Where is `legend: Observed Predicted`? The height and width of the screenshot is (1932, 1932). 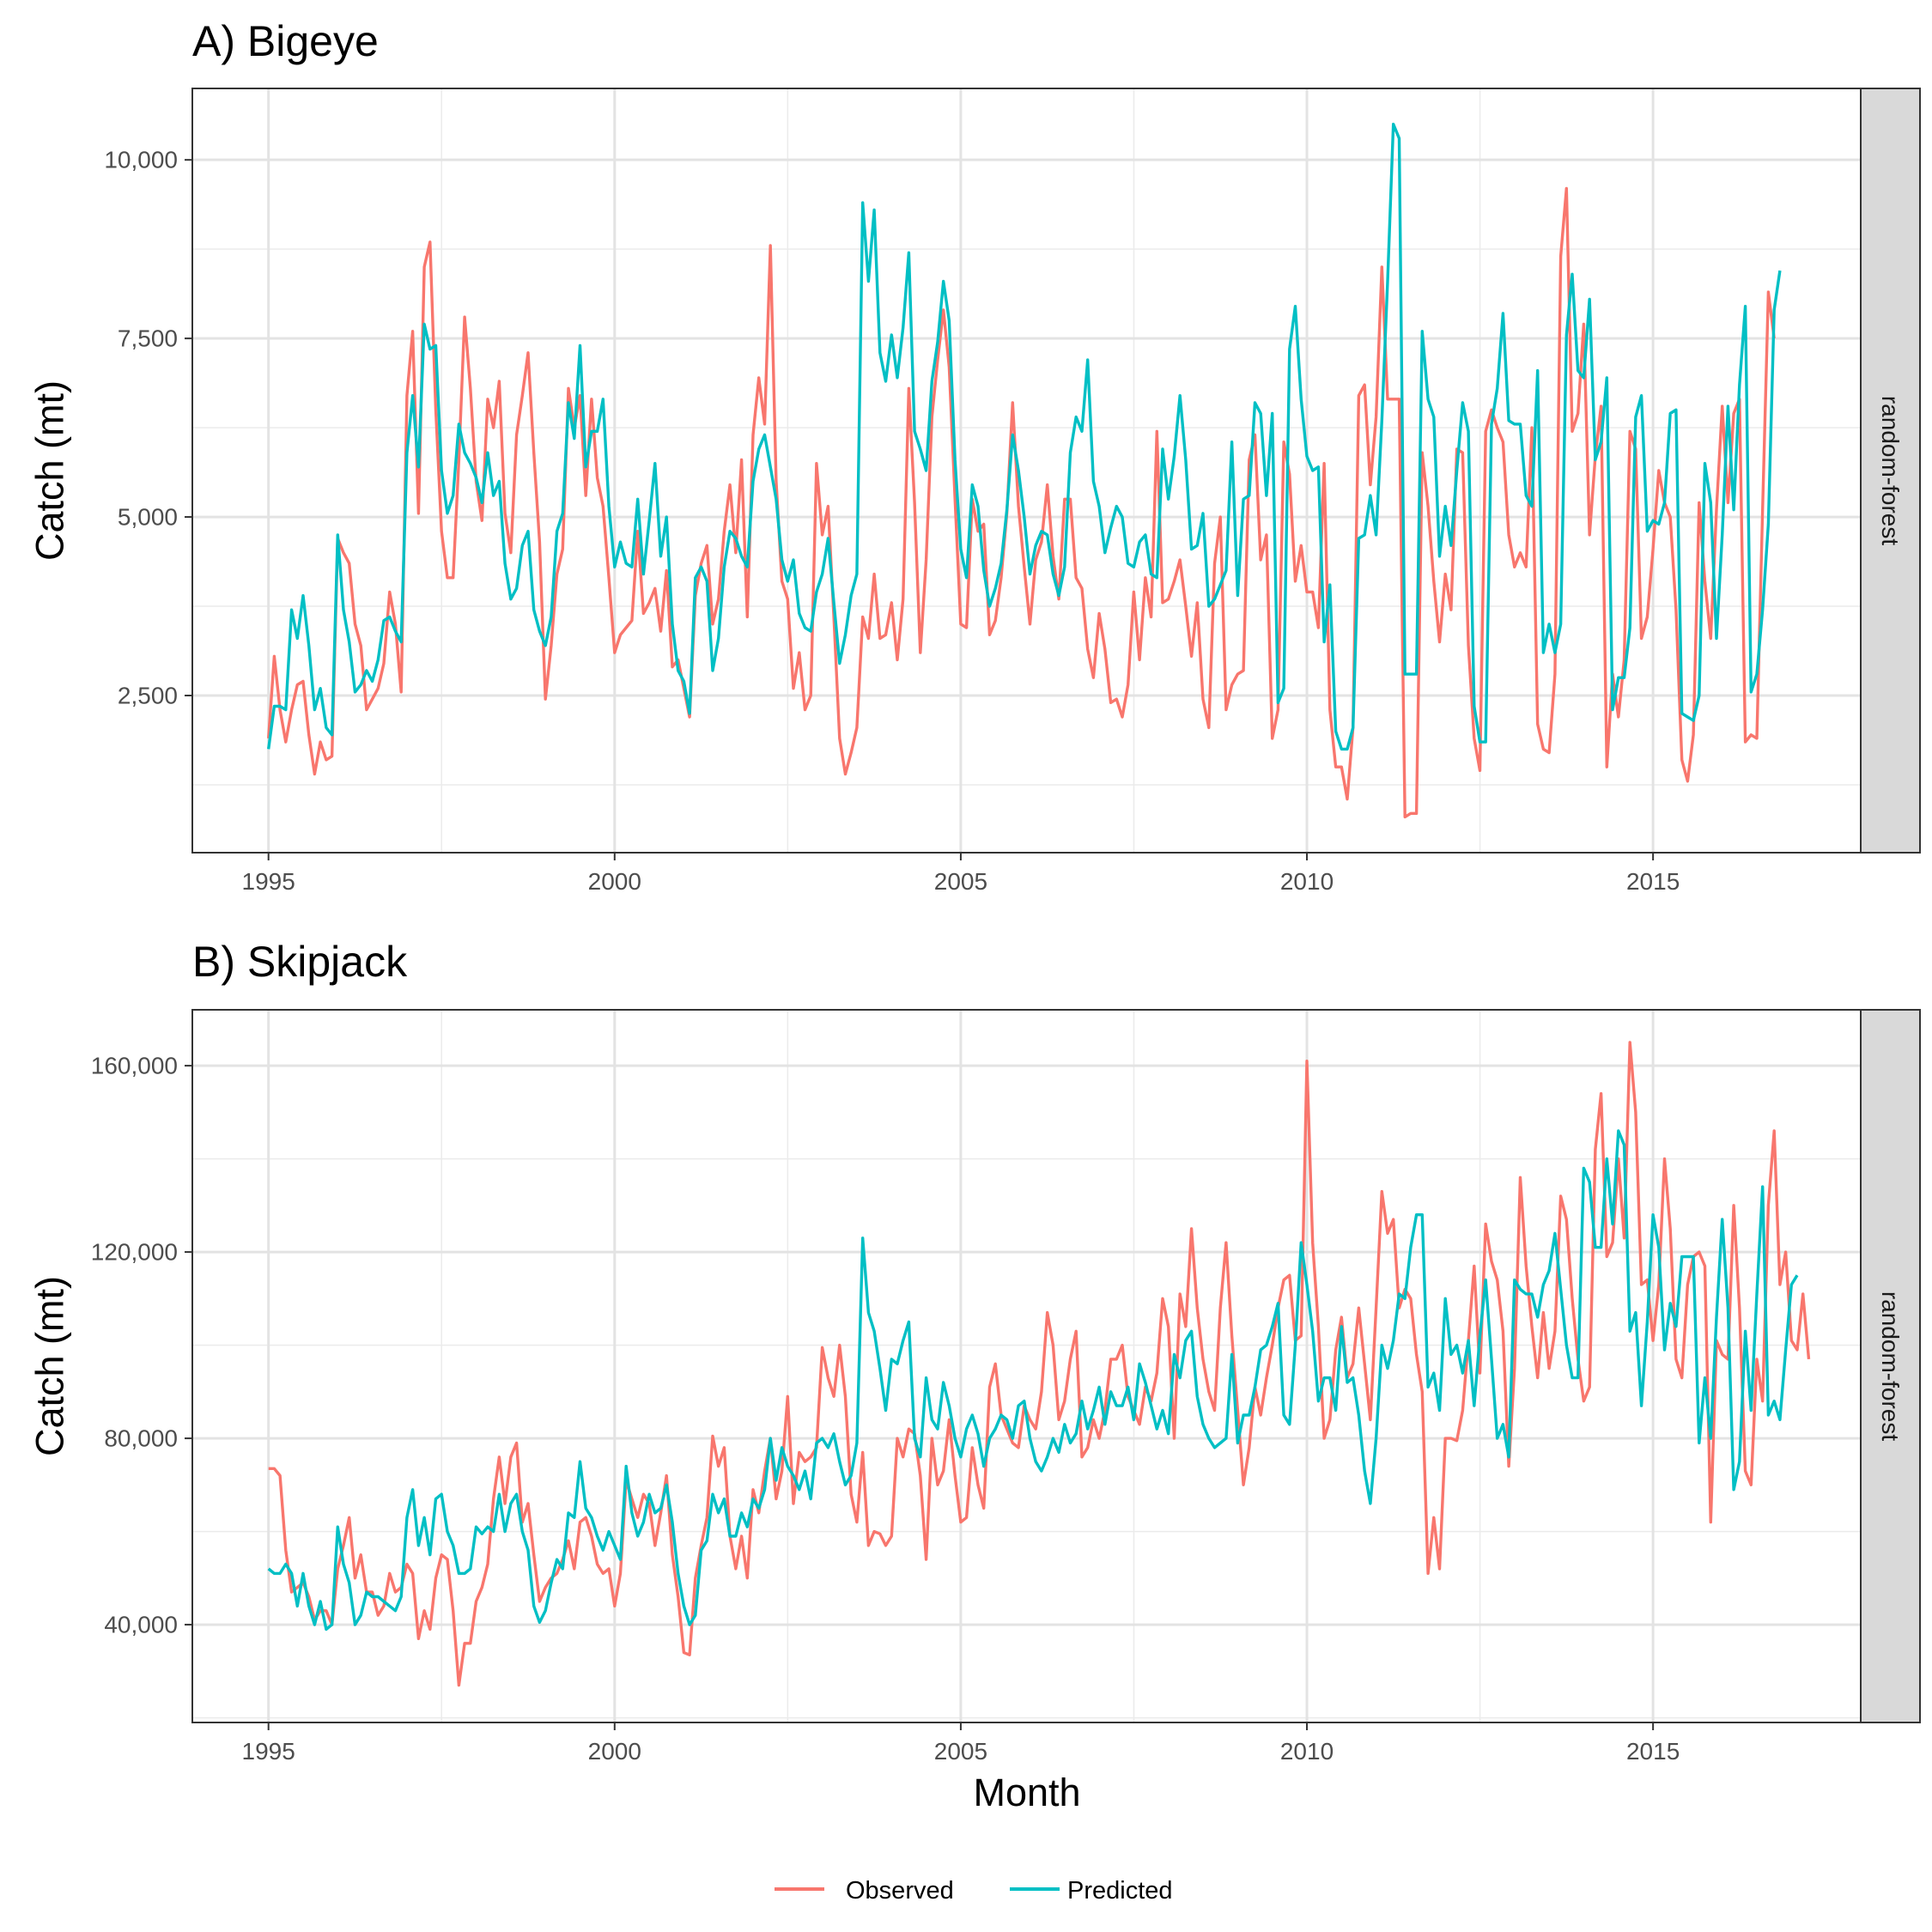
legend: Observed Predicted is located at coordinates (974, 1891).